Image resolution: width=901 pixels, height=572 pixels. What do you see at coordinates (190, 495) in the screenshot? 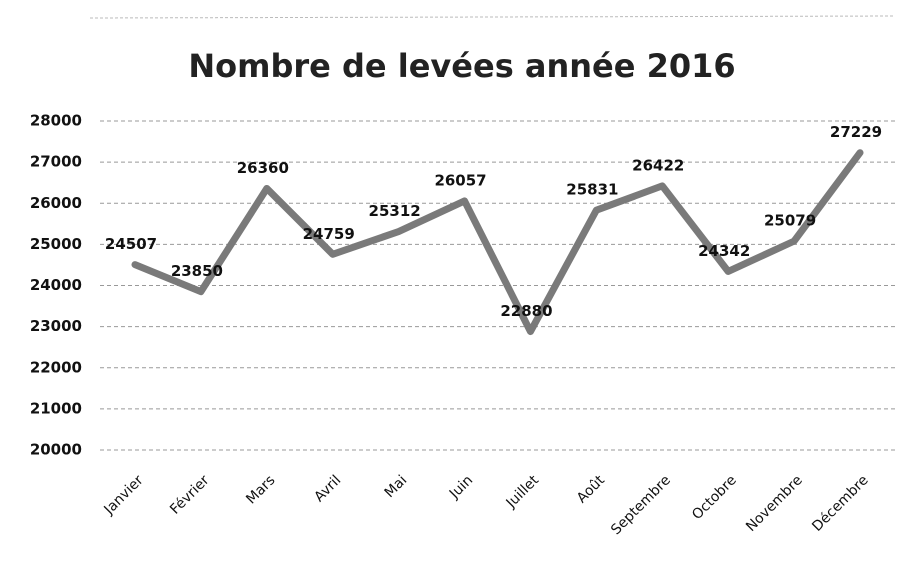
I see `x-tick-label: Février` at bounding box center [190, 495].